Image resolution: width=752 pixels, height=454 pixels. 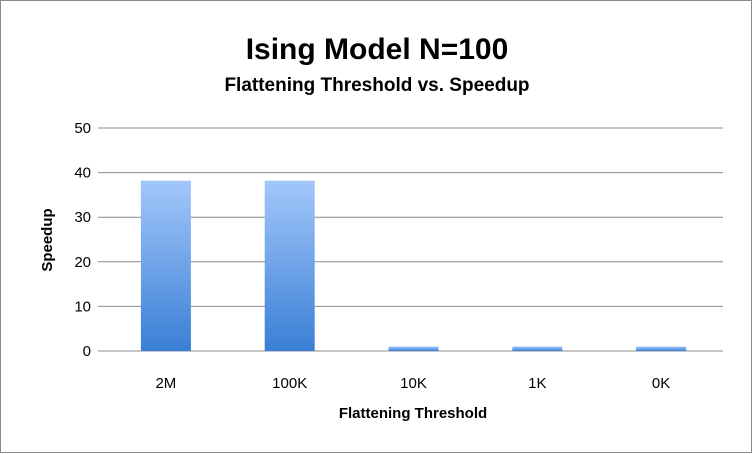 What do you see at coordinates (413, 413) in the screenshot?
I see `x-axis-title: Flattening Threshold` at bounding box center [413, 413].